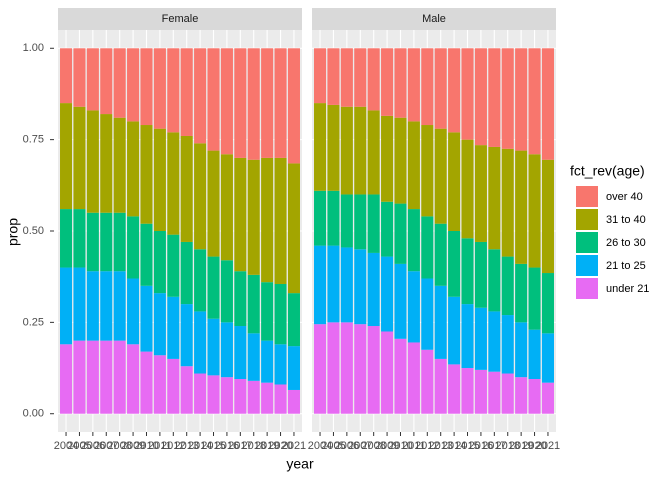  What do you see at coordinates (626, 266) in the screenshot?
I see `legend-label: 21 to 25` at bounding box center [626, 266].